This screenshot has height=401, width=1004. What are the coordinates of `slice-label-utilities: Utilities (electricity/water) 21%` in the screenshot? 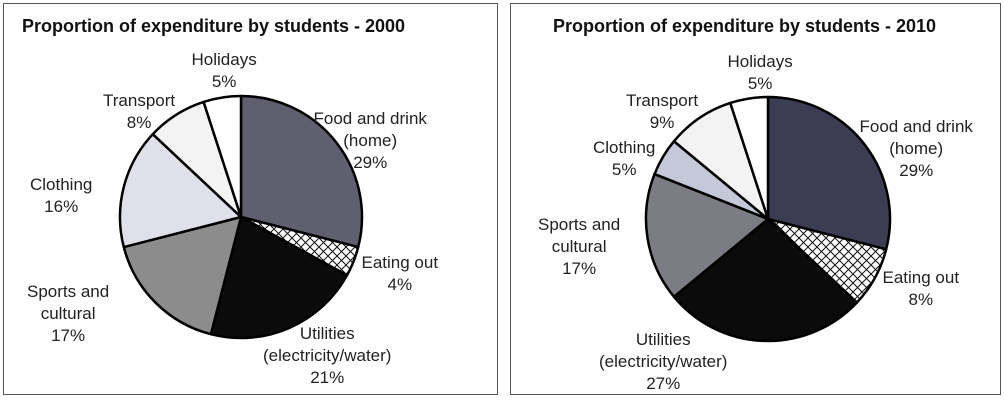 It's located at (327, 356).